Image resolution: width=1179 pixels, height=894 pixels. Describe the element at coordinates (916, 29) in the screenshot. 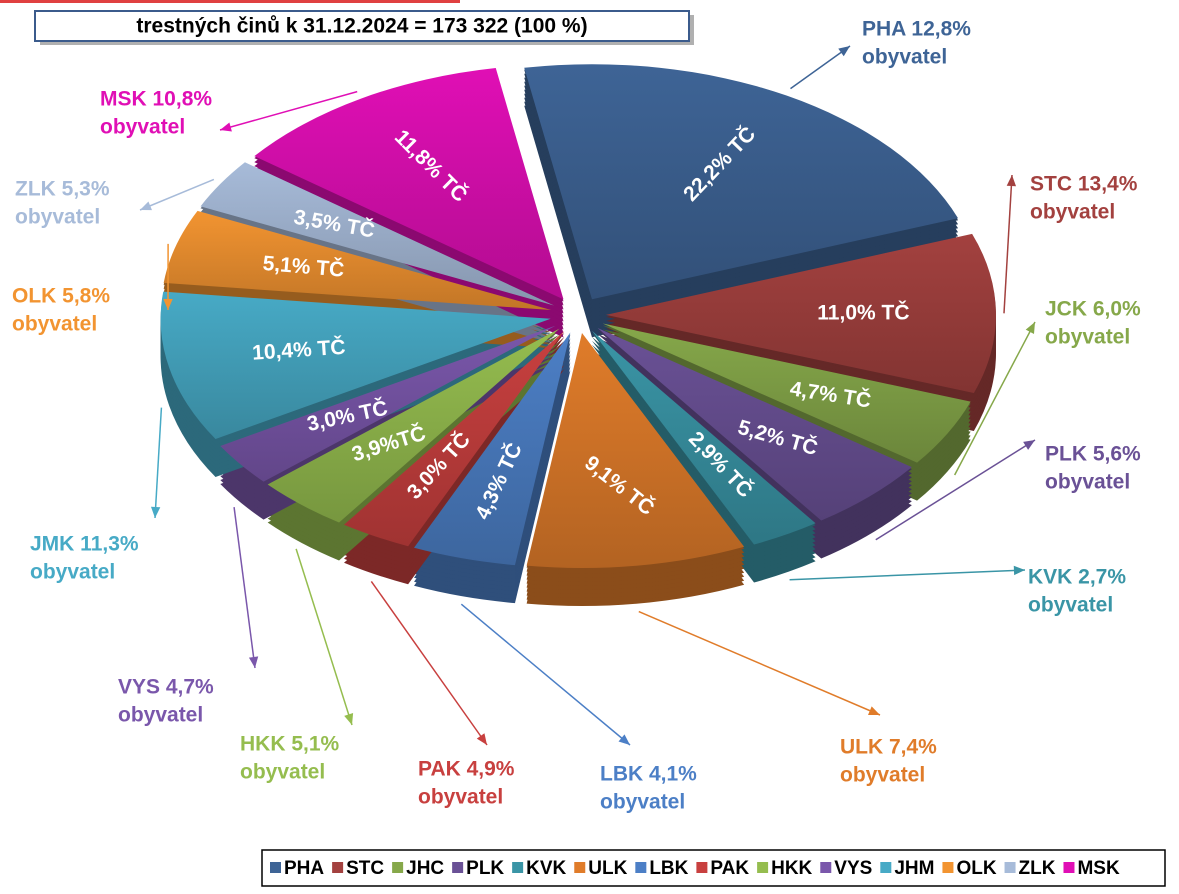

I see `annotation: PHA 12,8%` at that location.